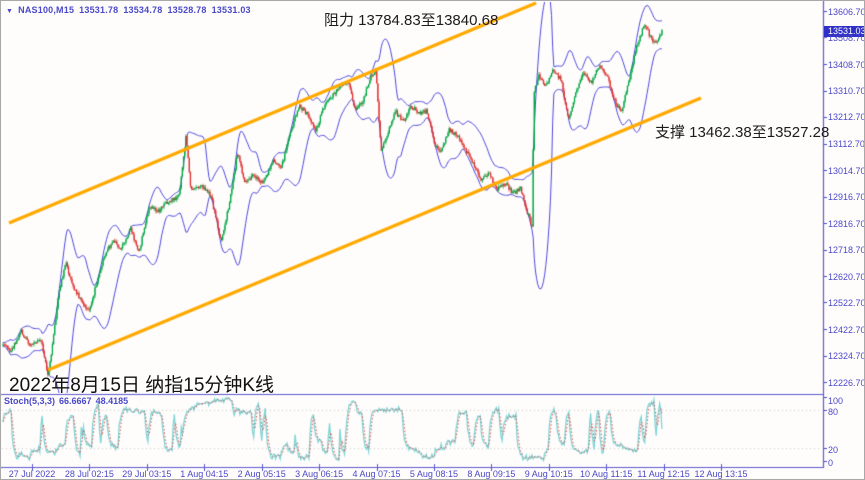 The image size is (865, 480). What do you see at coordinates (491, 474) in the screenshot?
I see `time-axis-label: 8 Aug 09:15` at bounding box center [491, 474].